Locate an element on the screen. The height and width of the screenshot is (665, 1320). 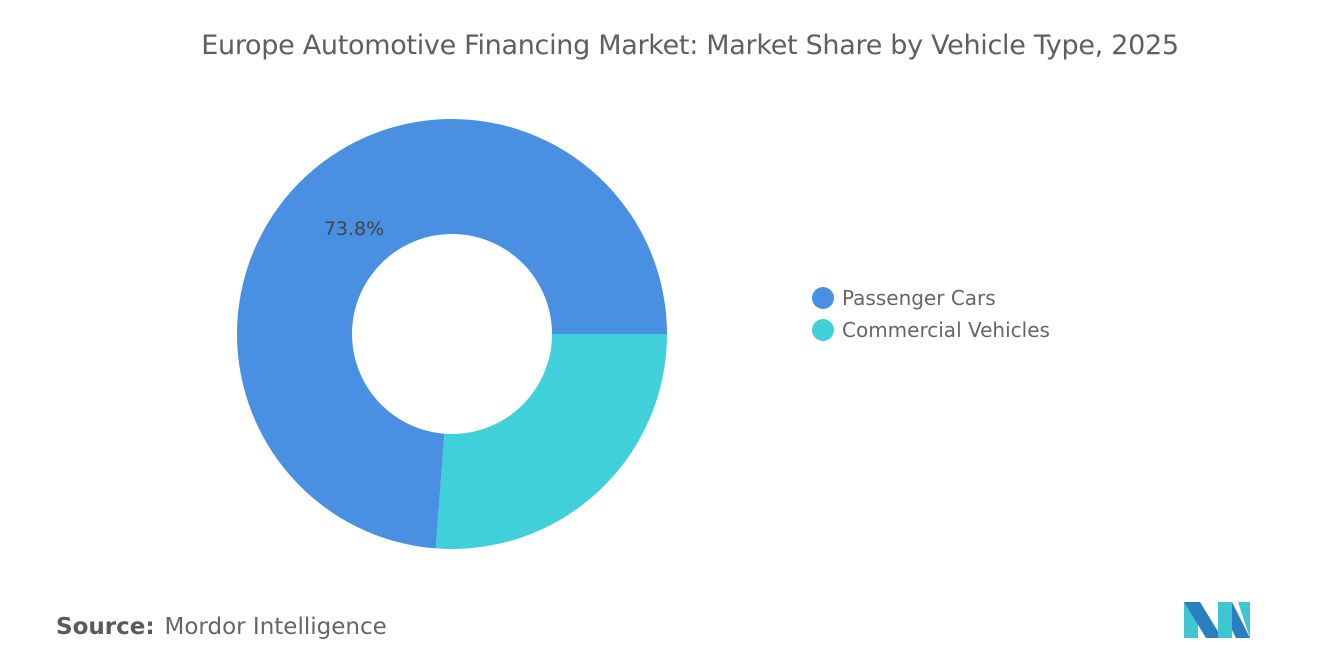
legend-item-commercial-vehicles: Commercial Vehicles is located at coordinates (931, 330).